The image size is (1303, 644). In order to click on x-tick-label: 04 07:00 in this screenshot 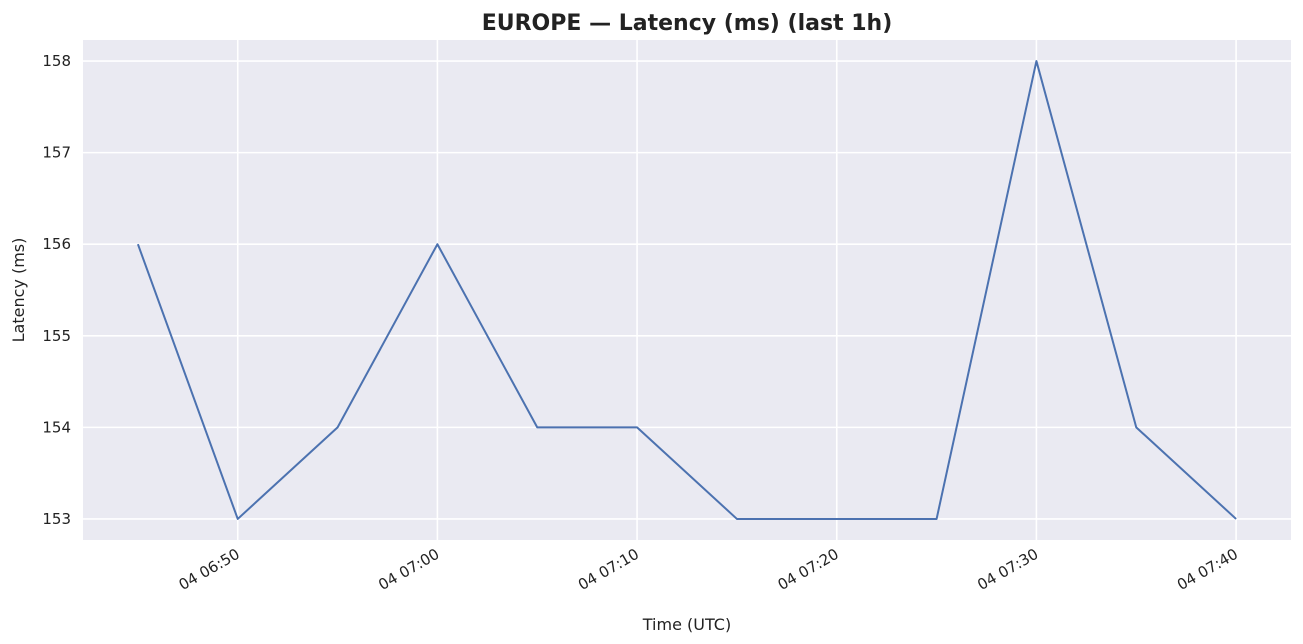, I will do `click(408, 569)`.